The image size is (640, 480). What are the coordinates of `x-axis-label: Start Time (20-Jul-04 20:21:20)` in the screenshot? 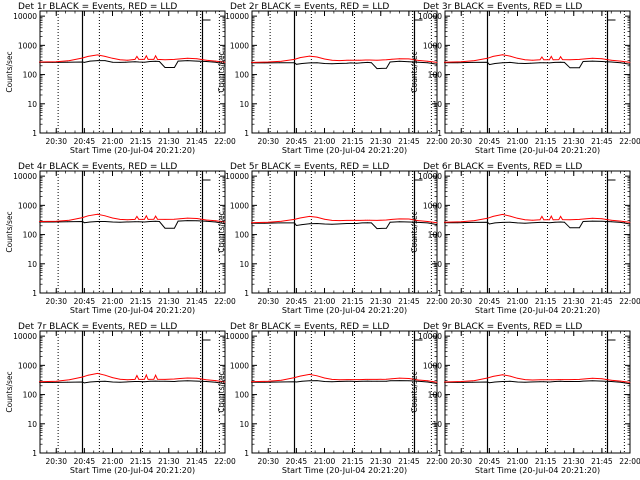 It's located at (344, 150).